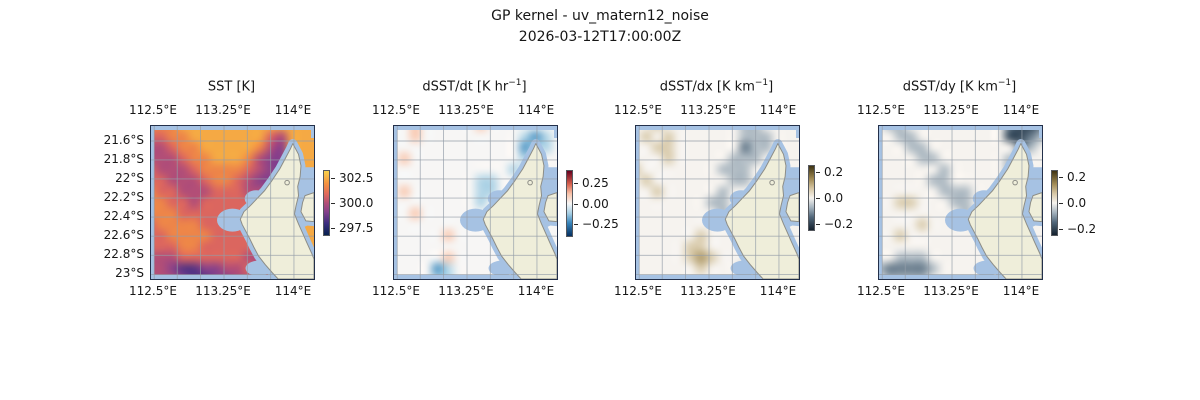 The height and width of the screenshot is (400, 1200). What do you see at coordinates (811, 198) in the screenshot?
I see `colorbar-dsstdx-gradient` at bounding box center [811, 198].